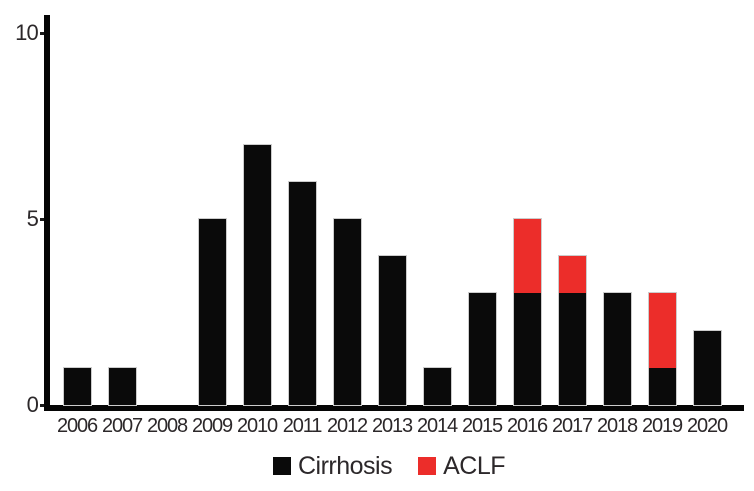 This screenshot has height=491, width=754. I want to click on x-tick-label-2017: 2017, so click(572, 426).